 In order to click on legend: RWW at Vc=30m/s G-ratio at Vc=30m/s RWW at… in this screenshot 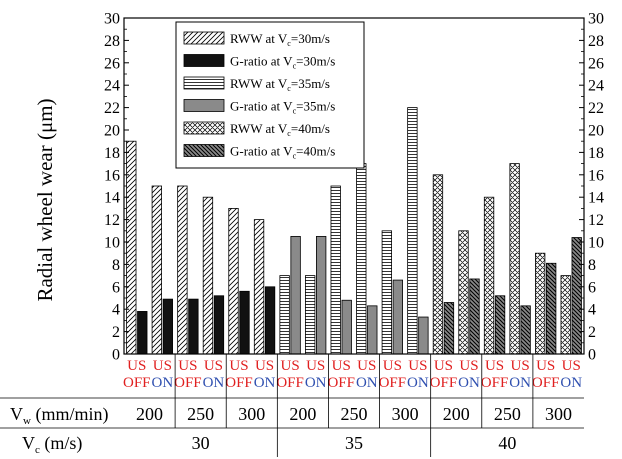, I will do `click(270, 95)`.